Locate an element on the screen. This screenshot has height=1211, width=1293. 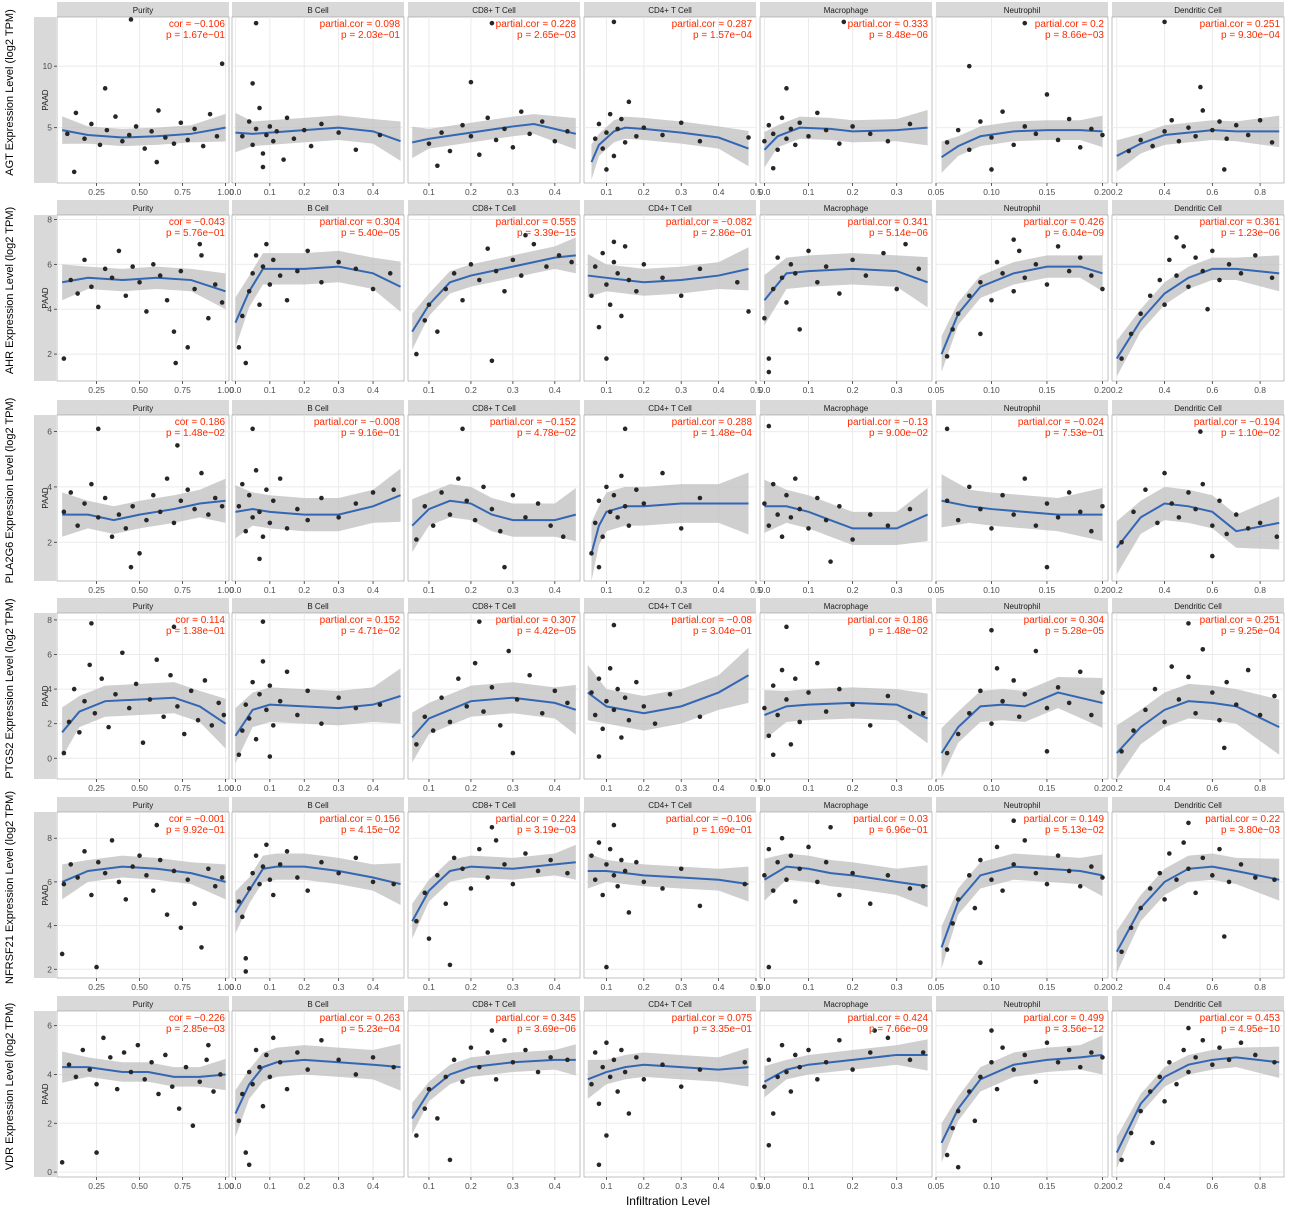
x-tick-label: 0.15 is located at coordinates (1047, 590).